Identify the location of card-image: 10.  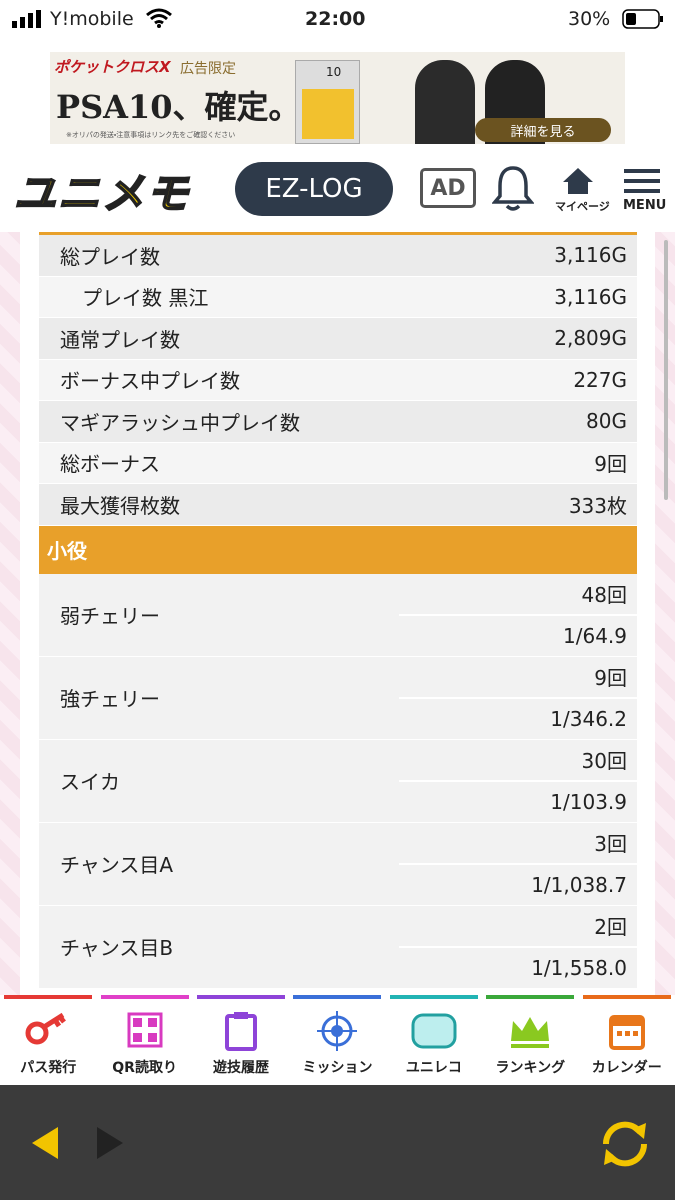
(327, 102).